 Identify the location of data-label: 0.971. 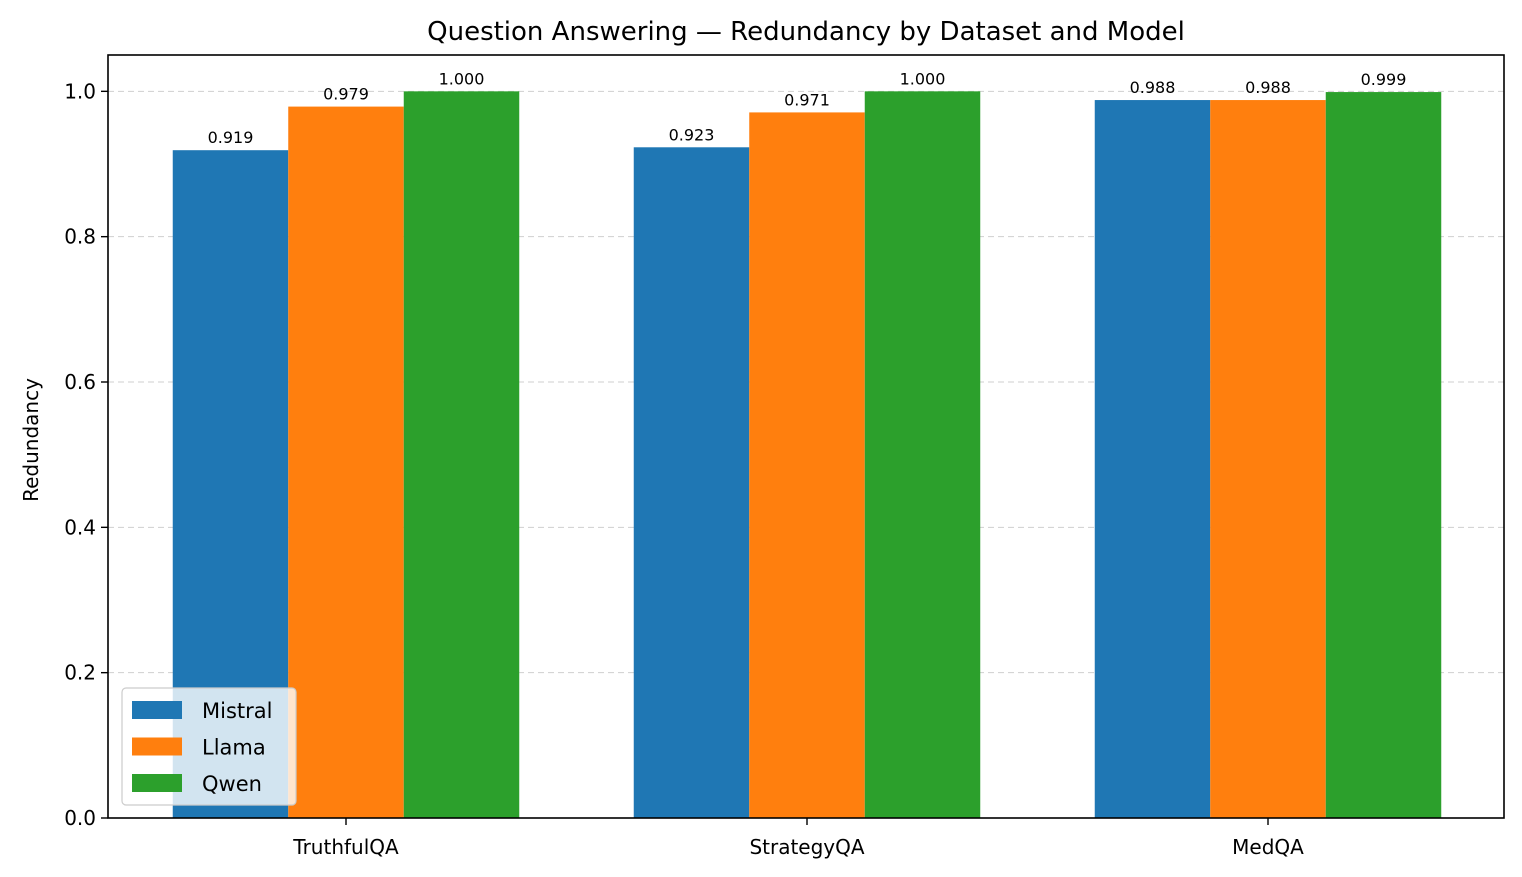
(807, 99).